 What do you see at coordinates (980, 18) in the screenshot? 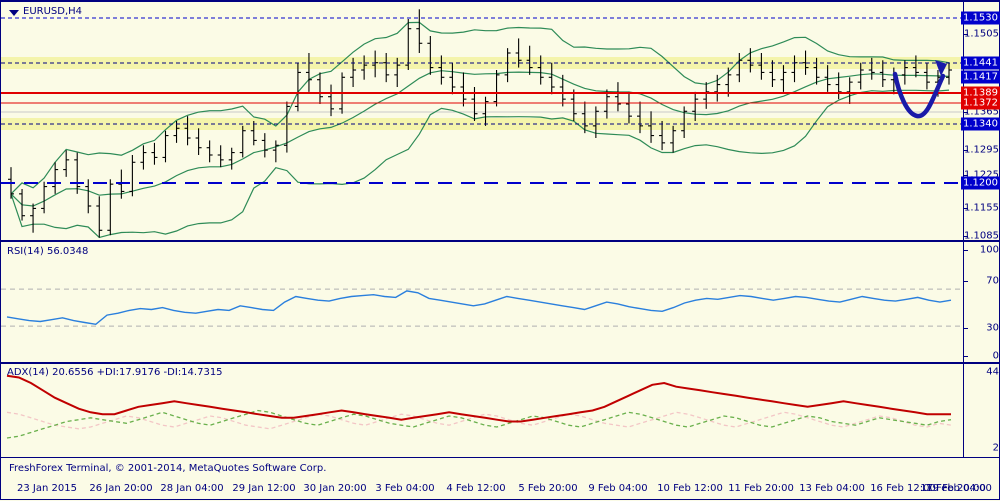
I see `price-label-blue: 1.1530` at bounding box center [980, 18].